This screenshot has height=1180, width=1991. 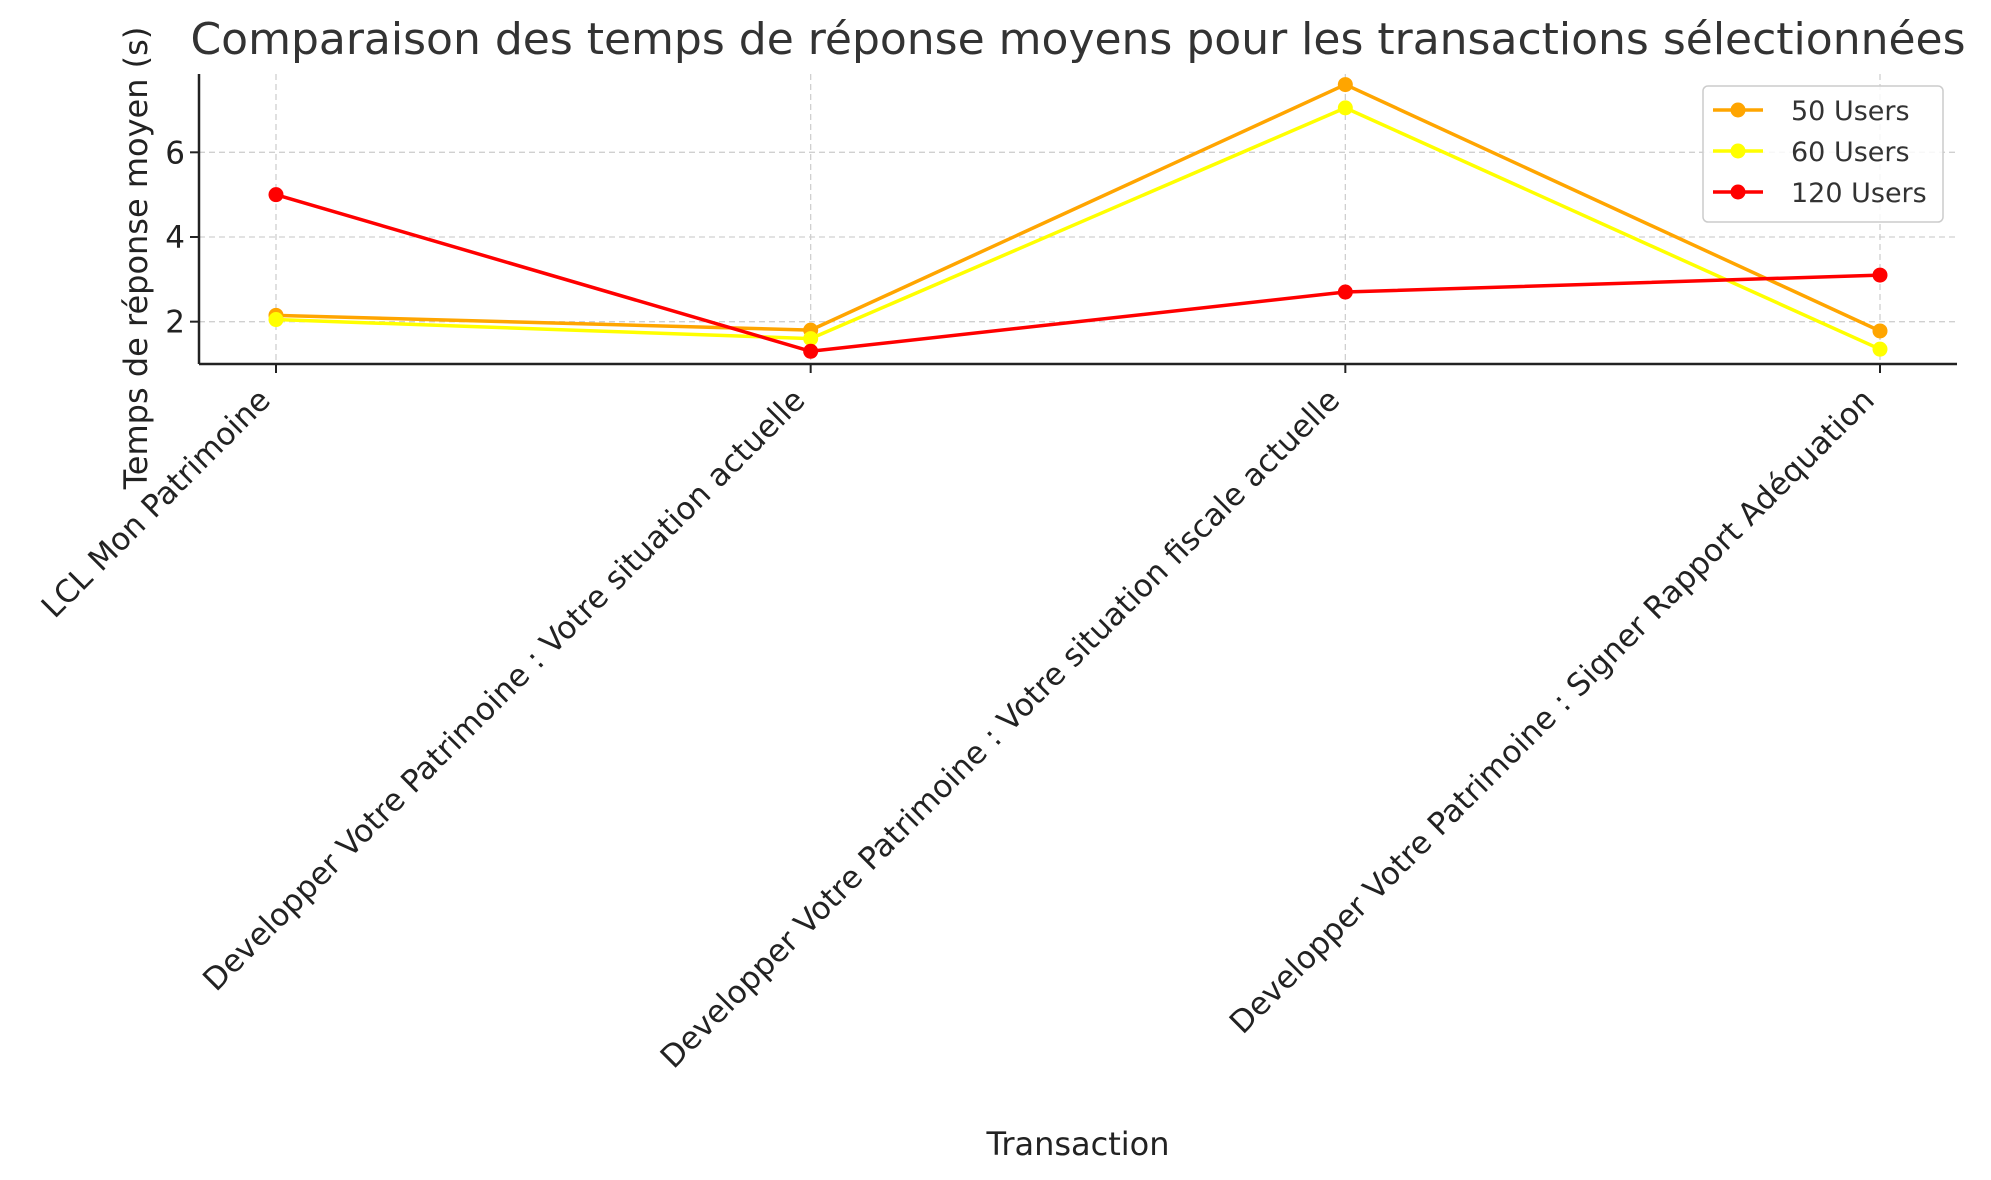 What do you see at coordinates (175, 238) in the screenshot?
I see `y-tick-label: 4` at bounding box center [175, 238].